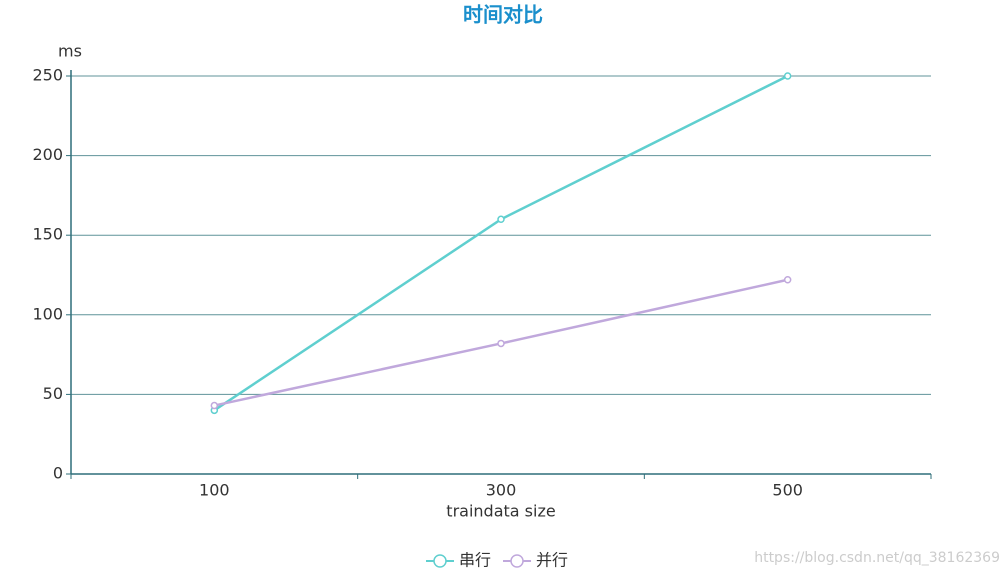 The height and width of the screenshot is (577, 1007). I want to click on chart-title: 时间对比, so click(503, 15).